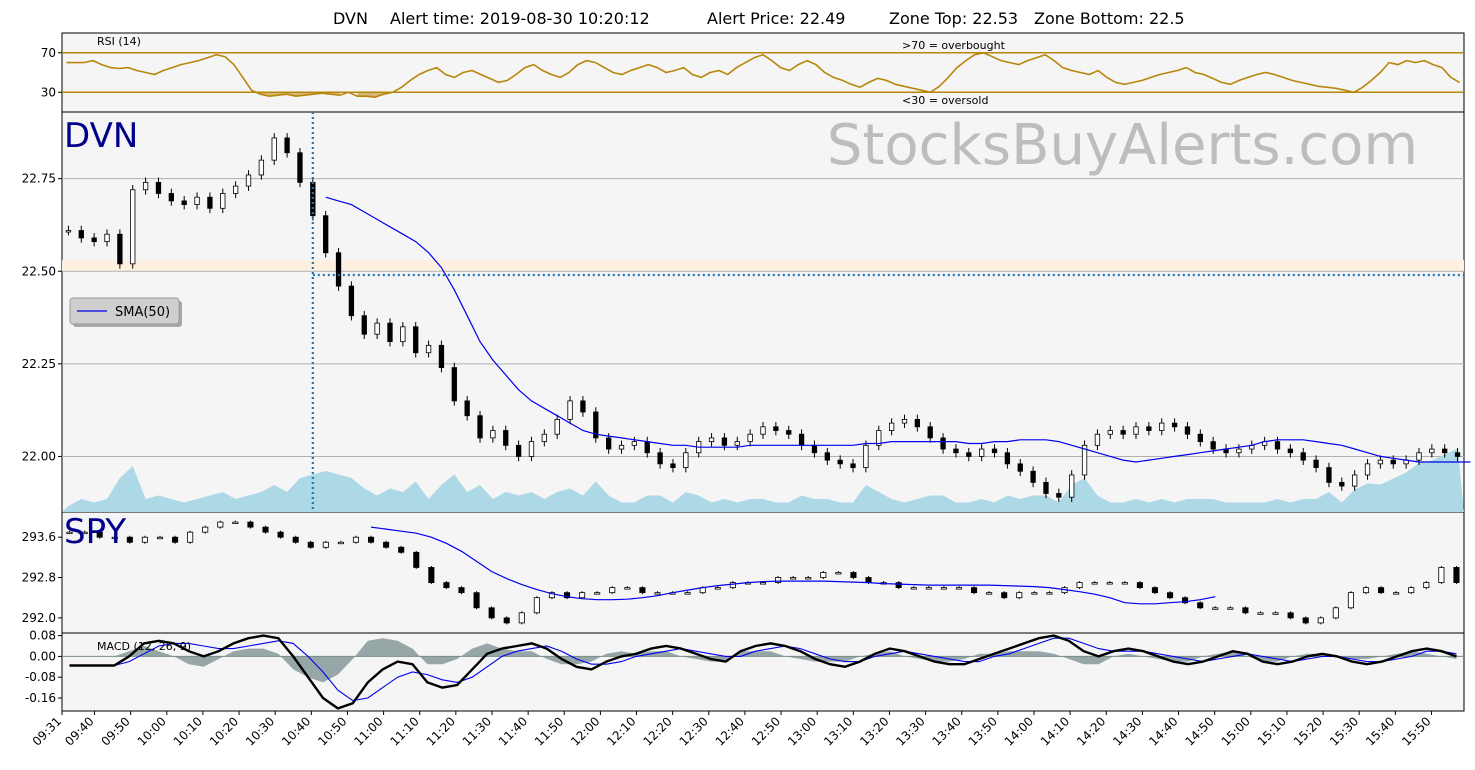 The image size is (1475, 770). Describe the element at coordinates (1380, 731) in the screenshot. I see `time-tick-label: 15:40` at that location.